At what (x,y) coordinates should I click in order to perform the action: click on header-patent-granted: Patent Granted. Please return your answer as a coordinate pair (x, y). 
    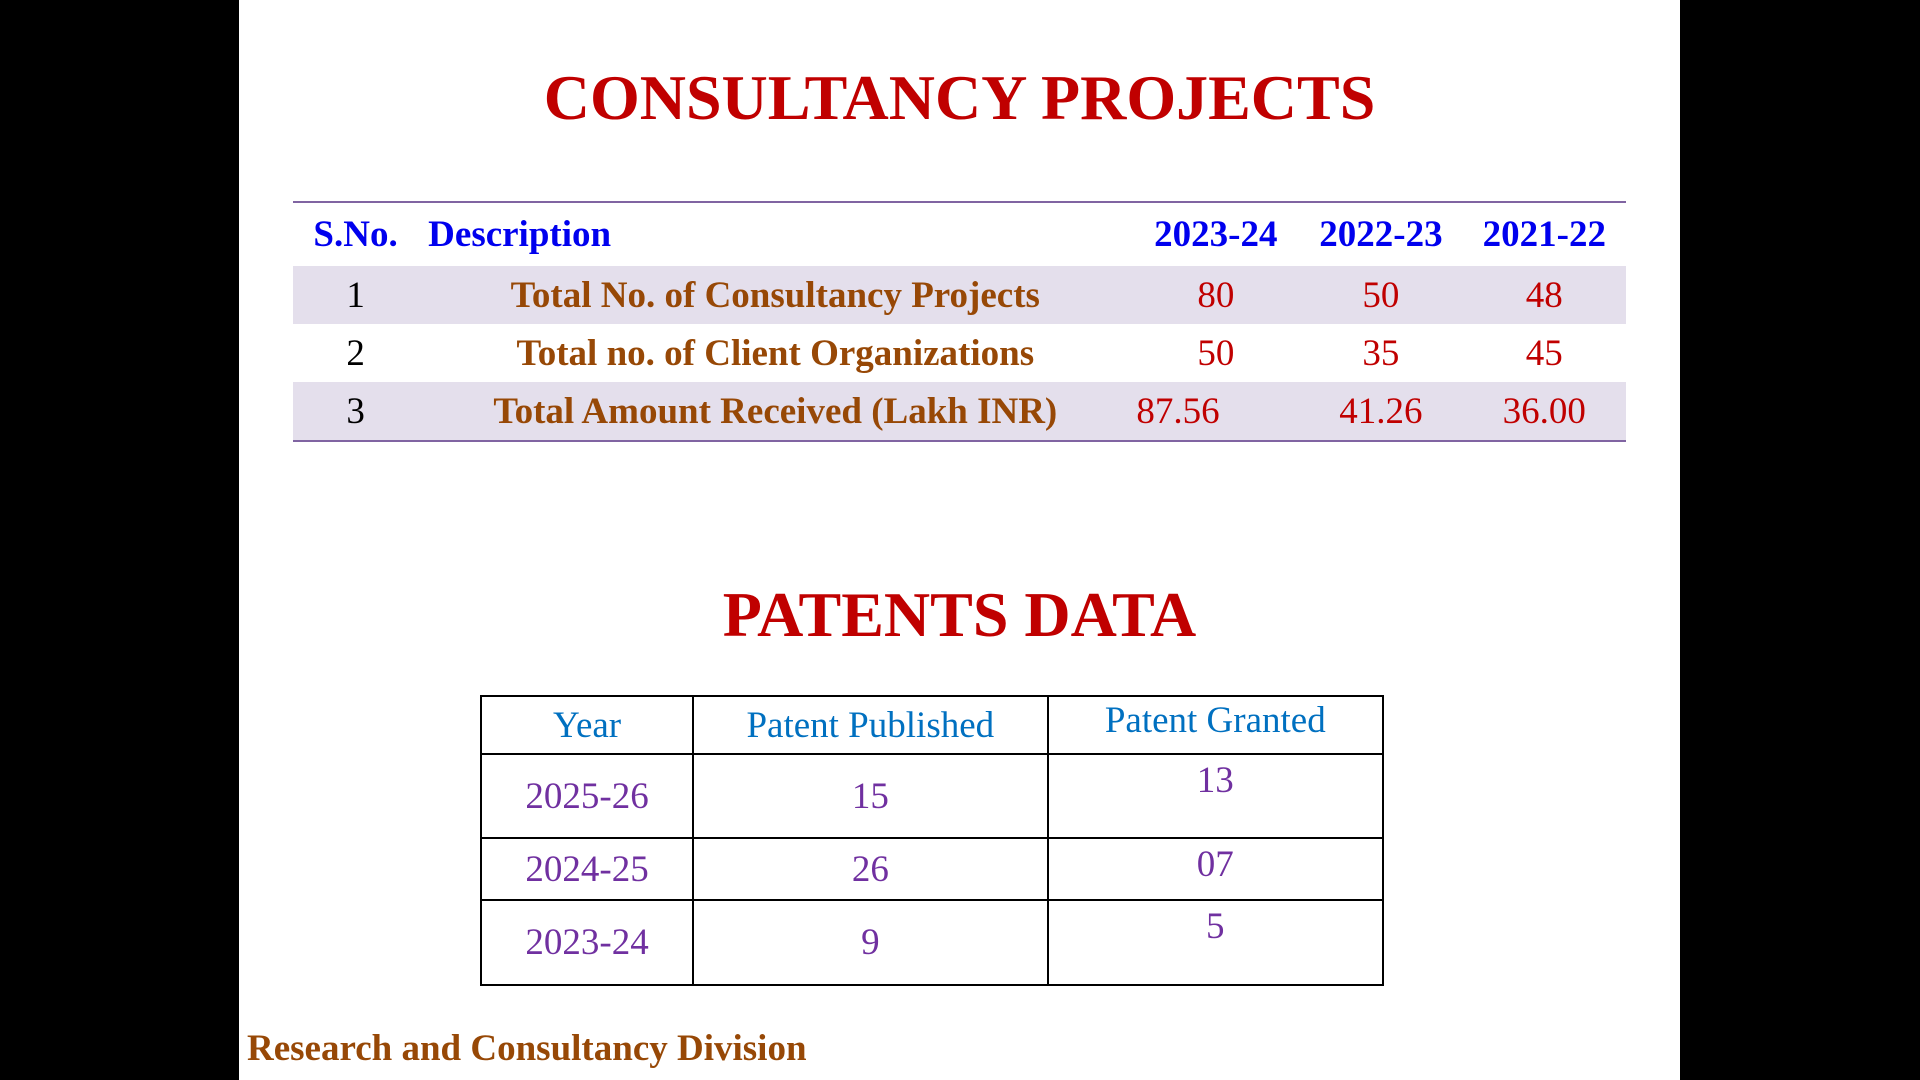
    Looking at the image, I should click on (1215, 725).